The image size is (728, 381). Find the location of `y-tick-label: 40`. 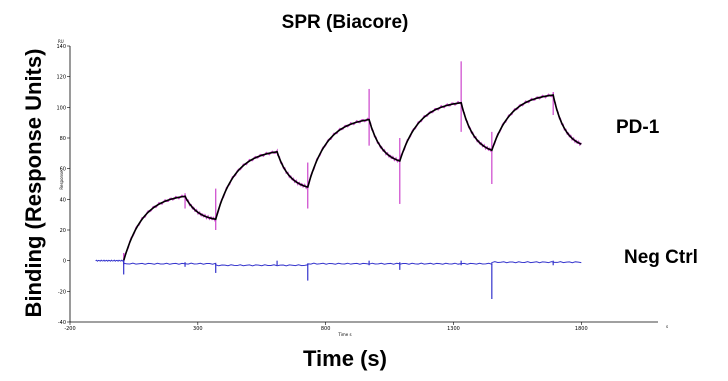

y-tick-label: 40 is located at coordinates (63, 200).